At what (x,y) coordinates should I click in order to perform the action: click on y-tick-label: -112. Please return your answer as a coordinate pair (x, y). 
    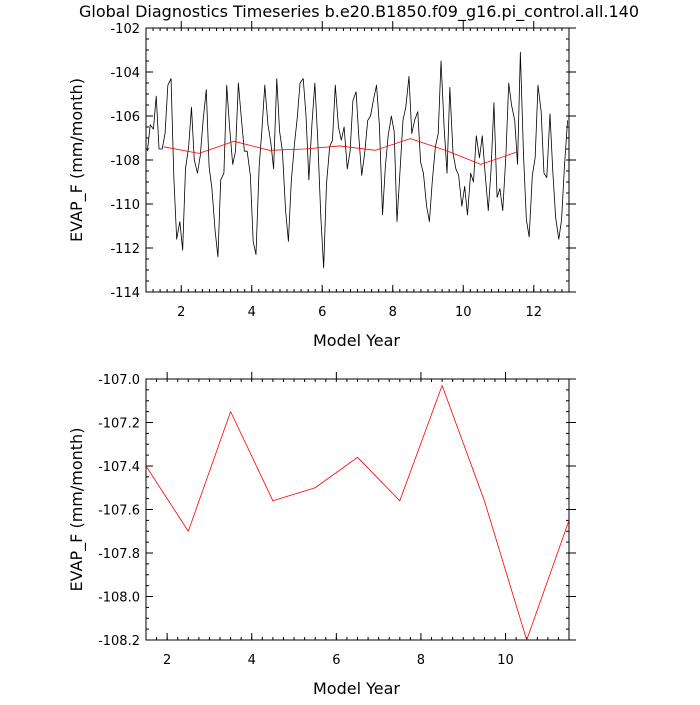
    Looking at the image, I should click on (125, 249).